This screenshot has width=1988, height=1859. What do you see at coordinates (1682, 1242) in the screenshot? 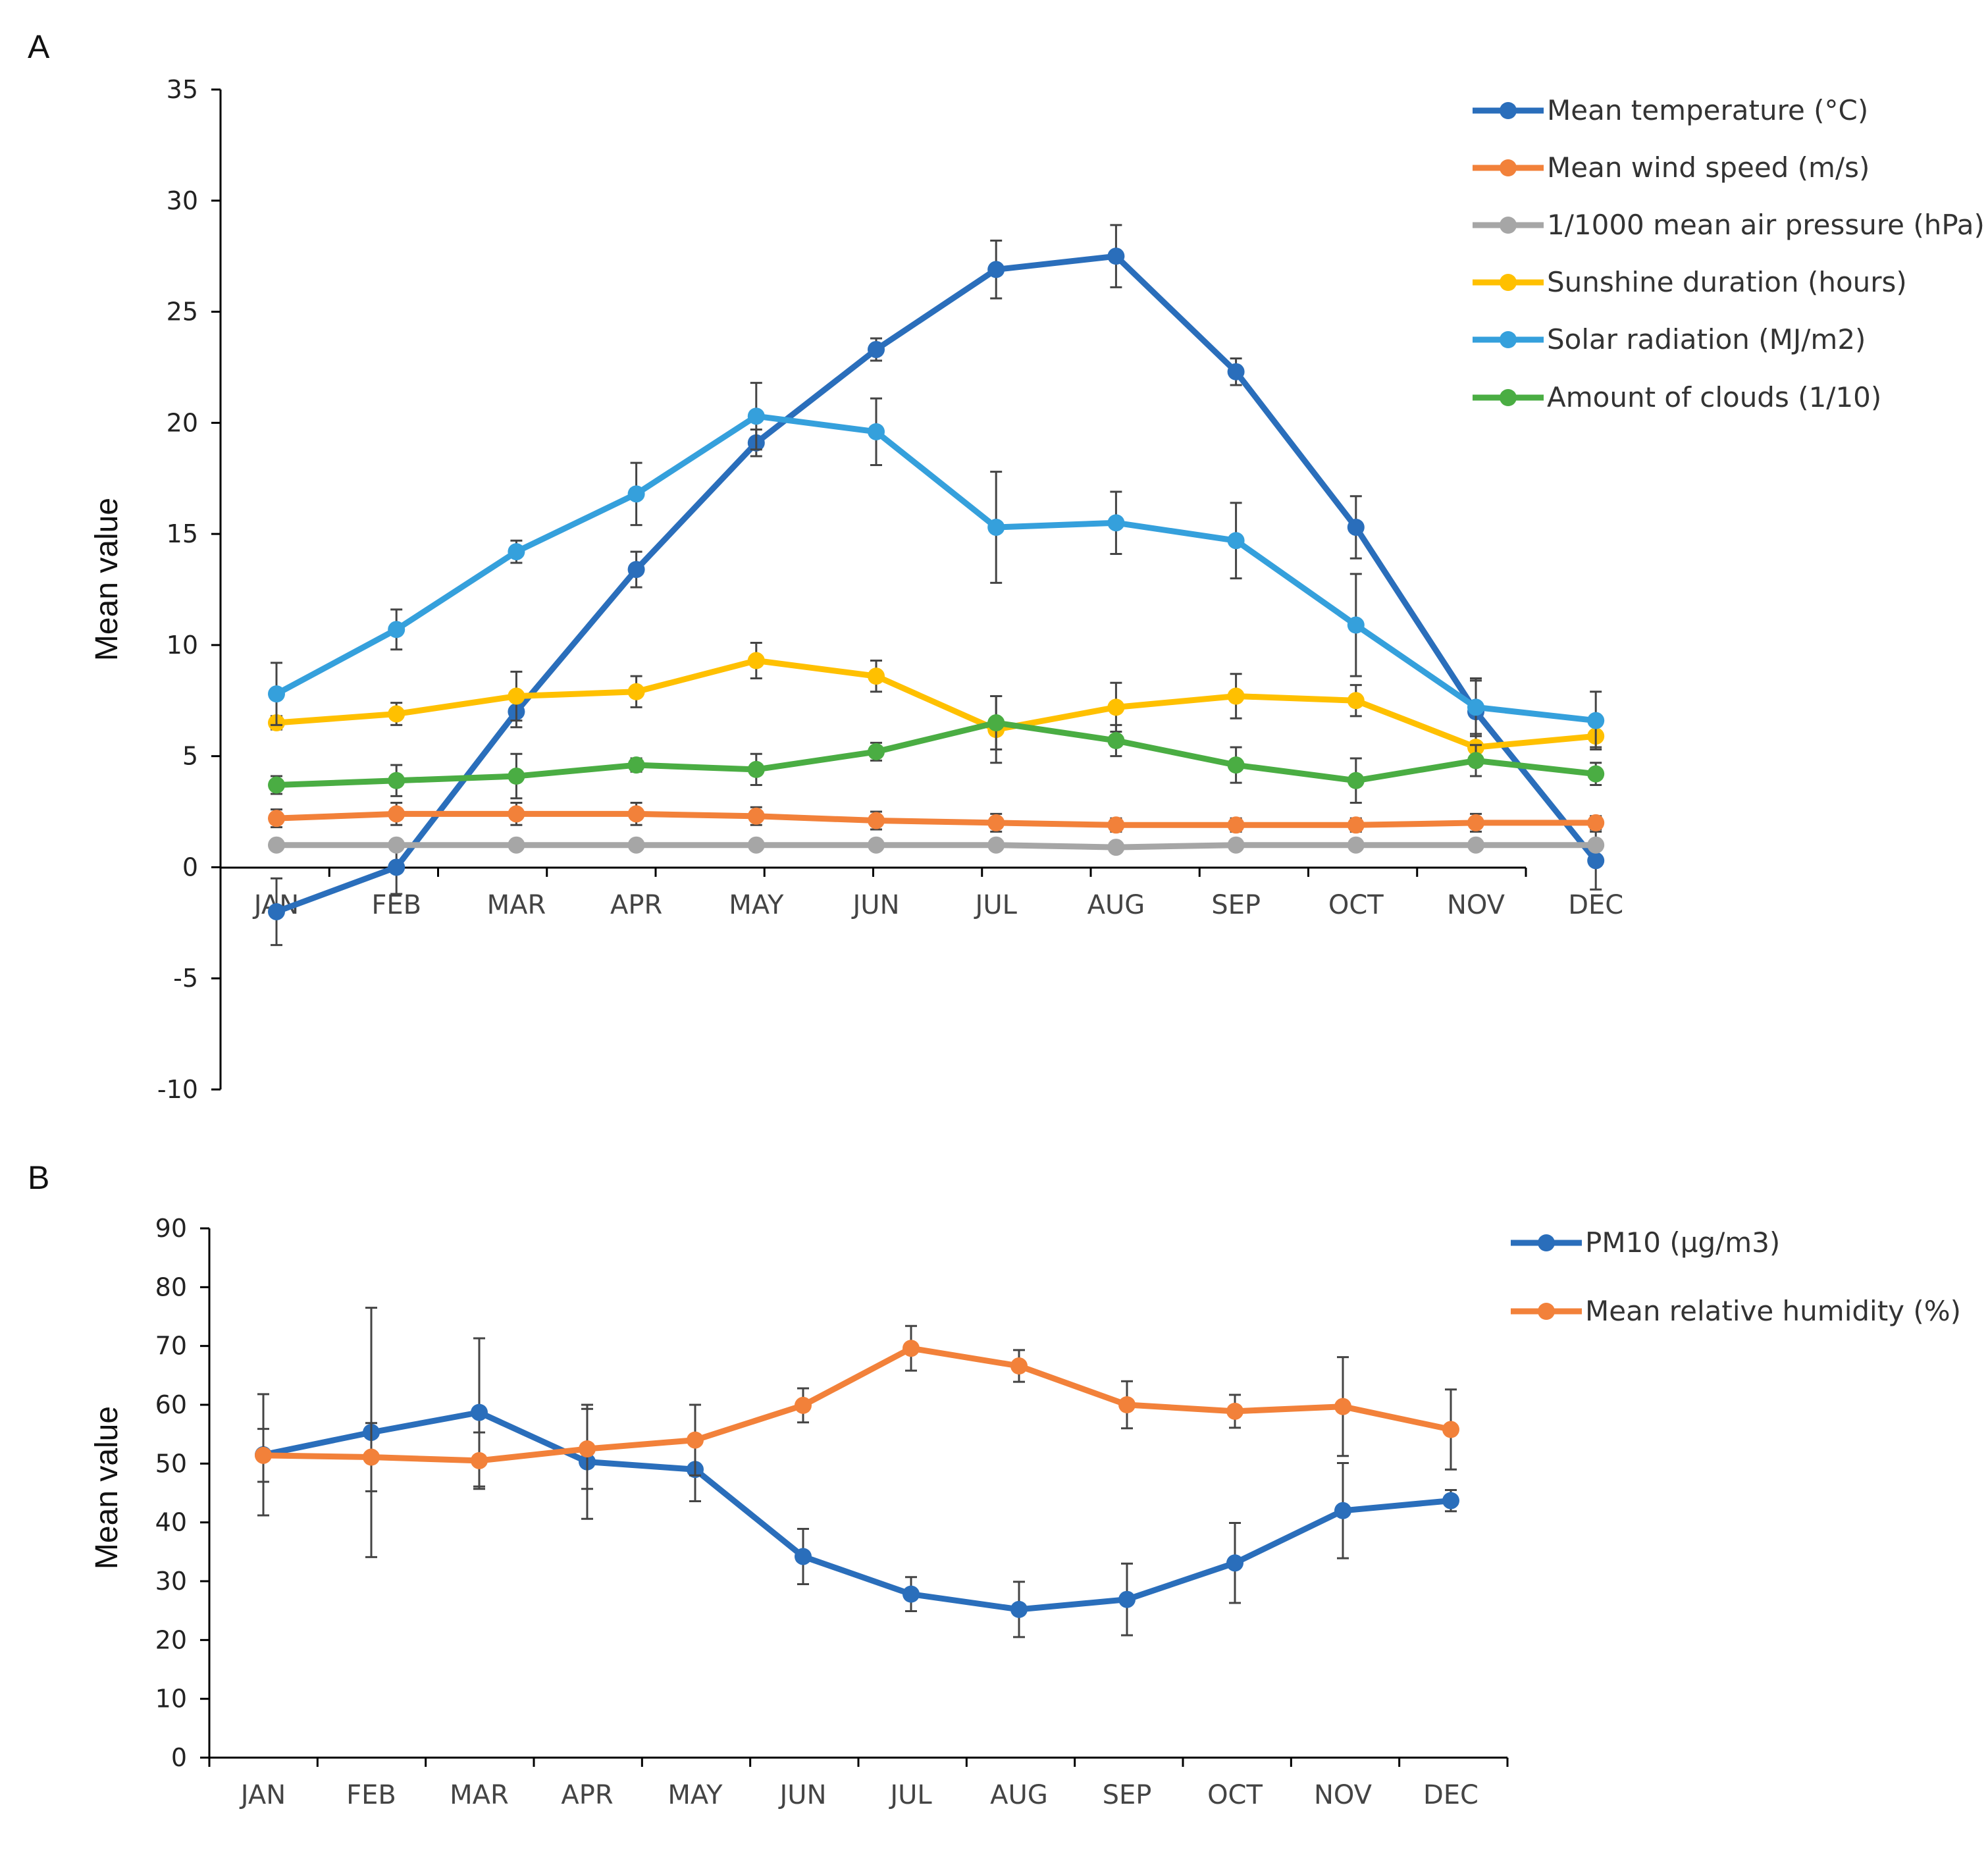
I see `legend-label: PM10 (µg/m3)` at bounding box center [1682, 1242].